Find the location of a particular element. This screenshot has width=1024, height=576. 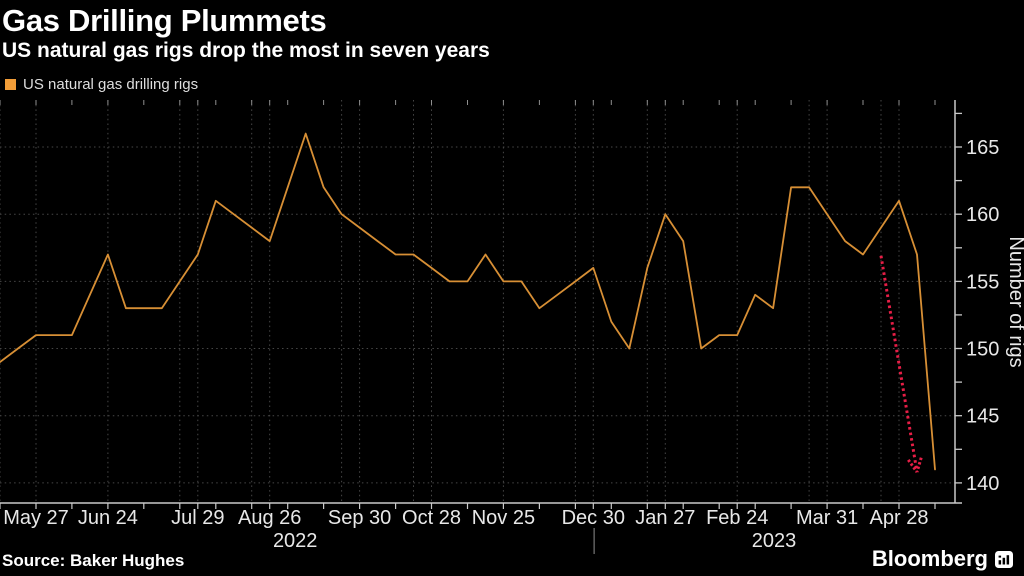

x-tick-label: Oct 28 is located at coordinates (431, 518).